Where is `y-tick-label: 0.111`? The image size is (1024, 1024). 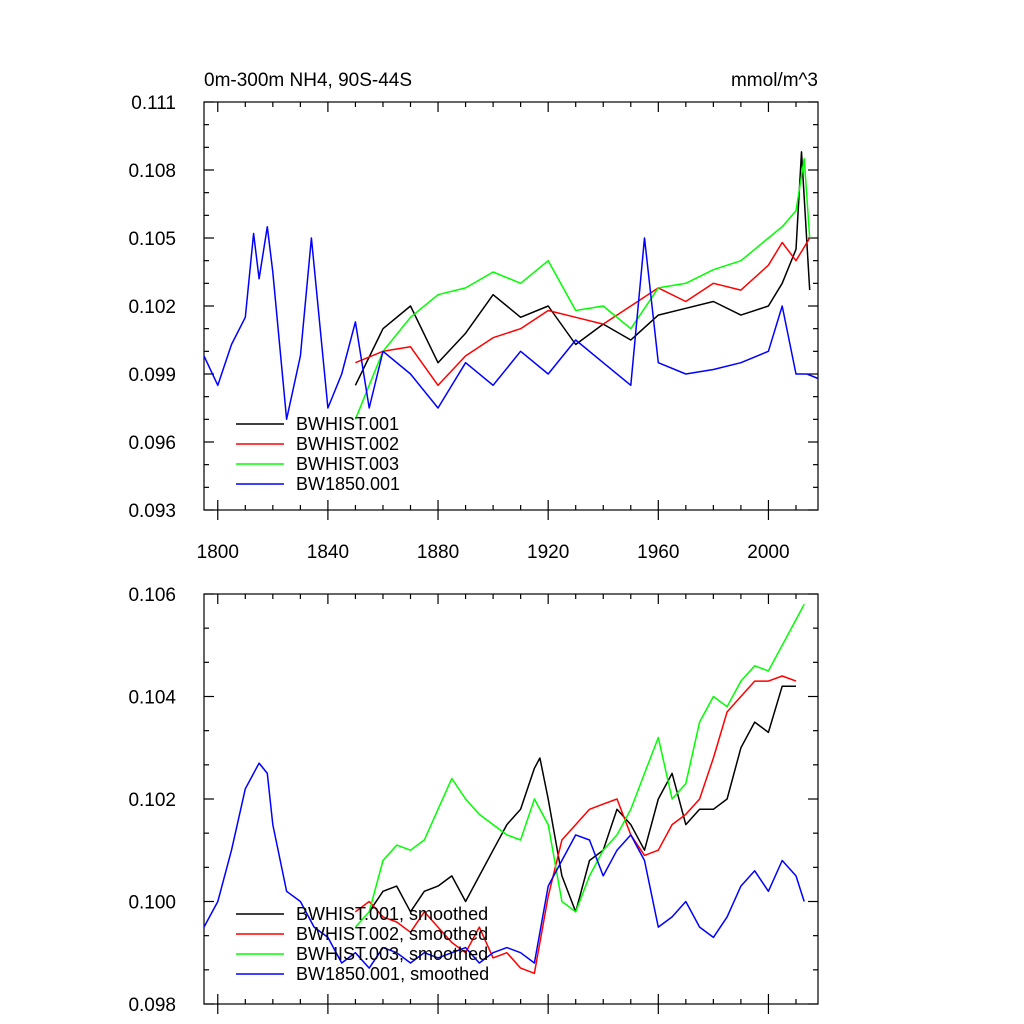 y-tick-label: 0.111 is located at coordinates (153, 103).